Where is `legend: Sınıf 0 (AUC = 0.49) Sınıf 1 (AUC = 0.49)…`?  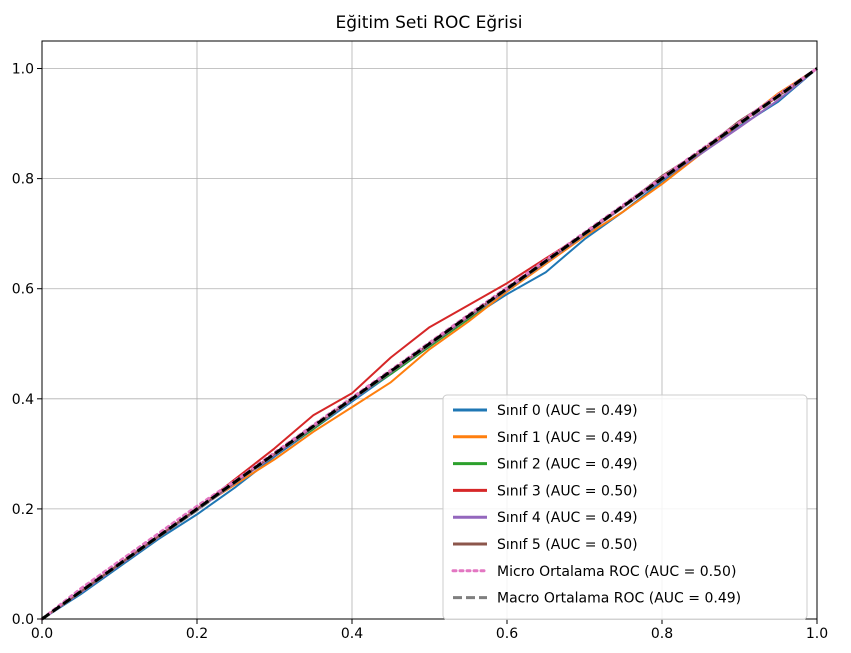 legend: Sınıf 0 (AUC = 0.49) Sınıf 1 (AUC = 0.49)… is located at coordinates (625, 507).